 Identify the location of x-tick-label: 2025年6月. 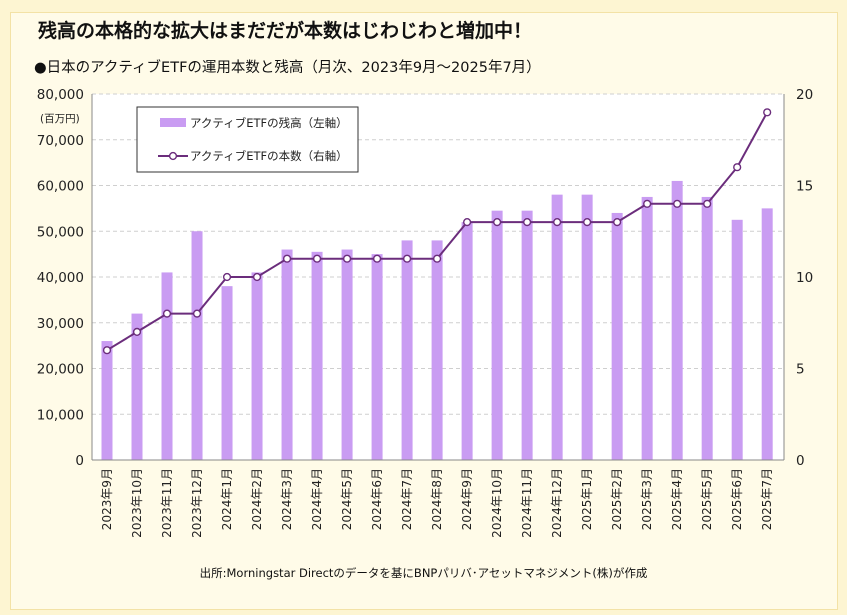
(737, 499).